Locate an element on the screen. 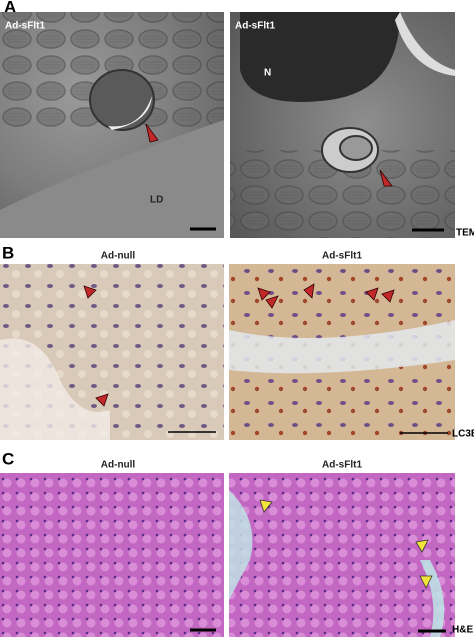  method-label: H&E is located at coordinates (462, 630).